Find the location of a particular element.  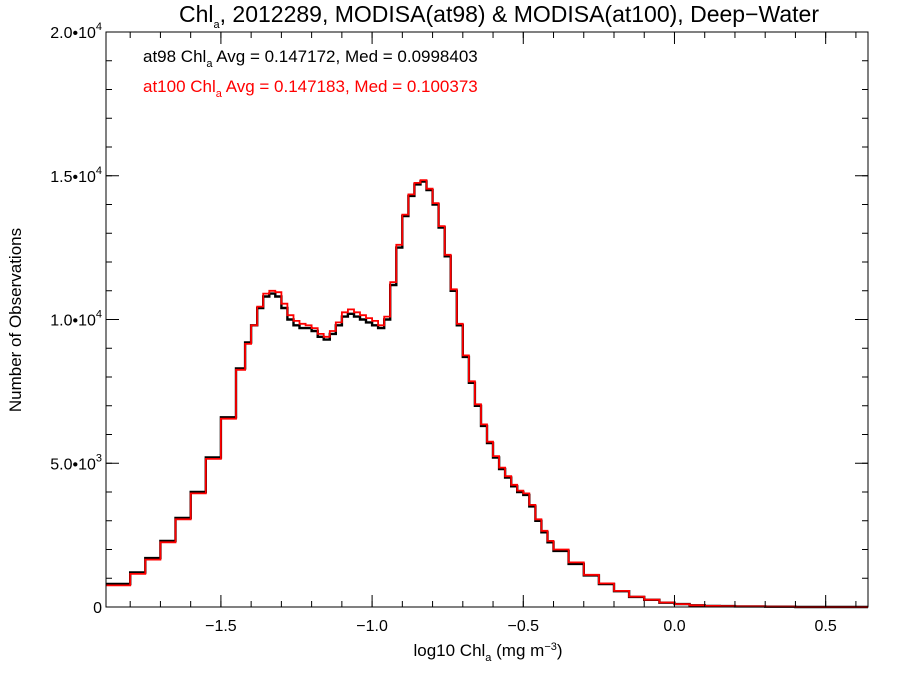

x-axis-label-post: ) is located at coordinates (560, 650).